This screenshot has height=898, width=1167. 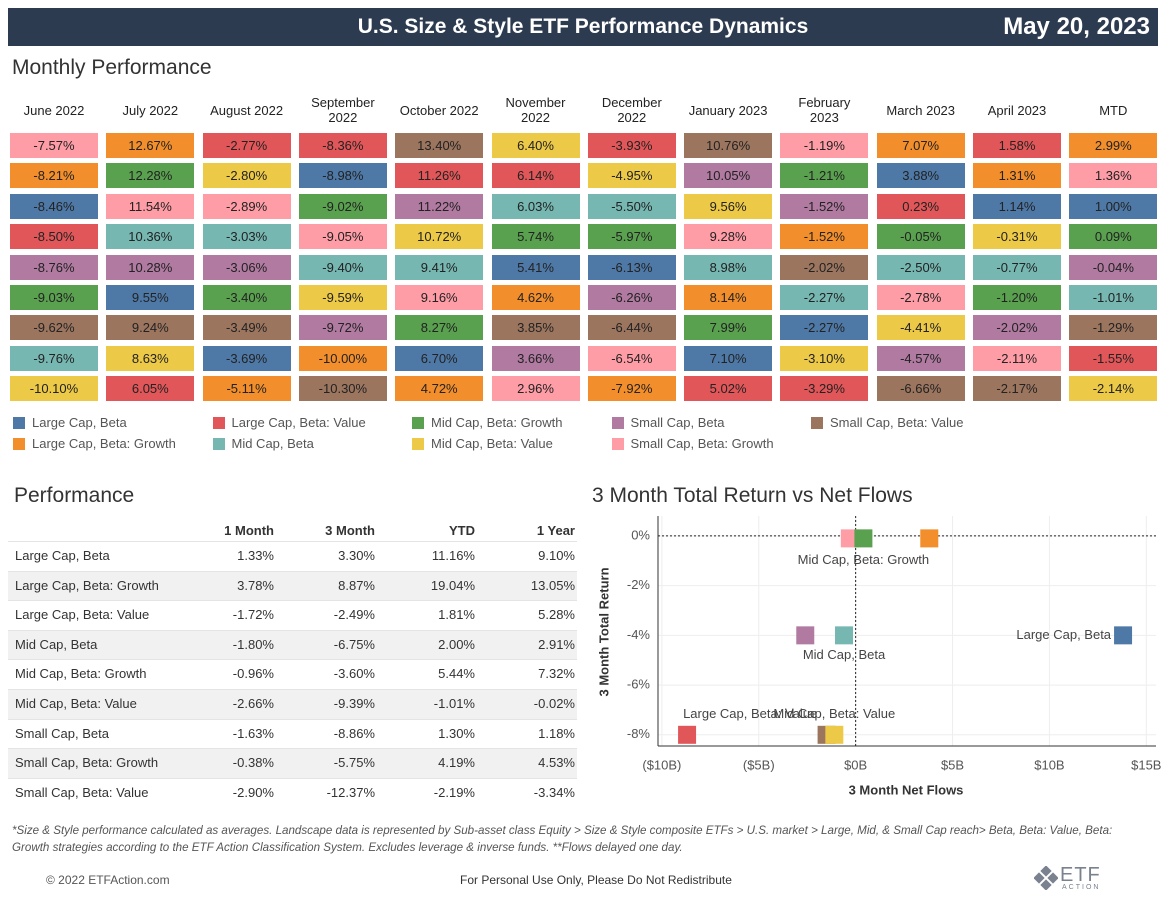 What do you see at coordinates (556, 615) in the screenshot?
I see `table-cell: 5.28%` at bounding box center [556, 615].